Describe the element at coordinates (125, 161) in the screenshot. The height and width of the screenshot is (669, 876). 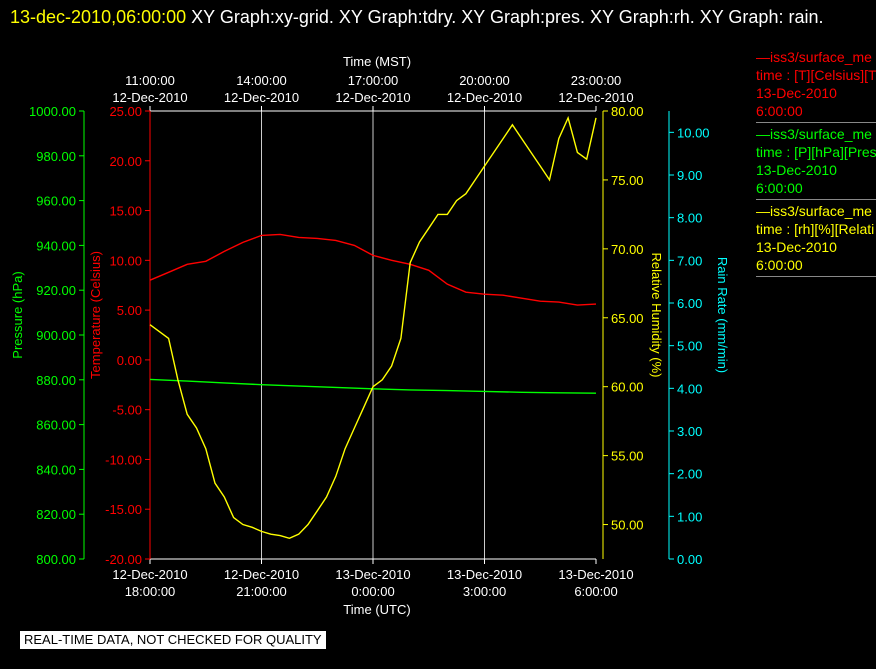
I see `temperature-tick-label: 20.00` at that location.